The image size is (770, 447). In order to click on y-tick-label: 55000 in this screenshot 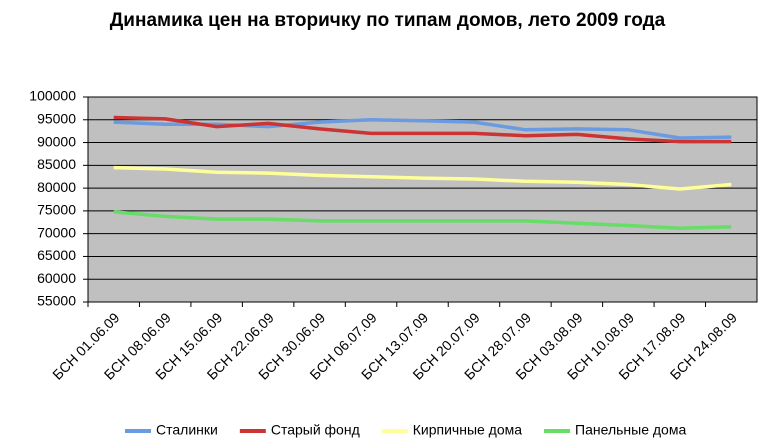, I will do `click(56, 301)`.